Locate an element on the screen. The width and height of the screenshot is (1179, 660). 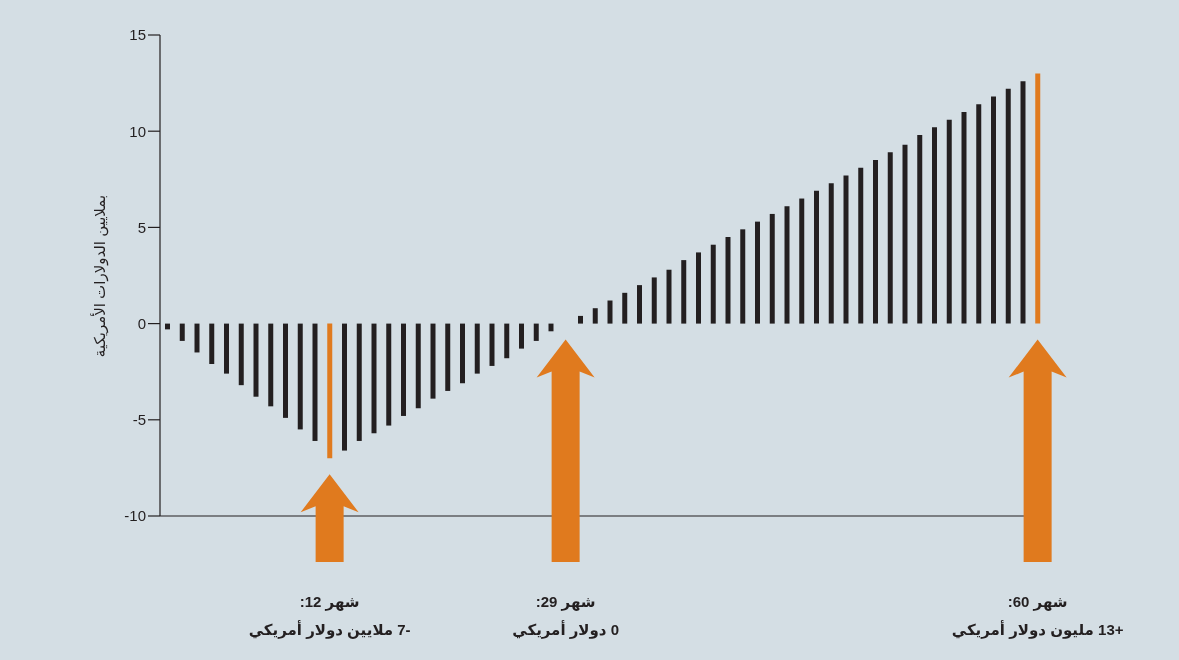
y-tick-label: 5 is located at coordinates (141, 227).